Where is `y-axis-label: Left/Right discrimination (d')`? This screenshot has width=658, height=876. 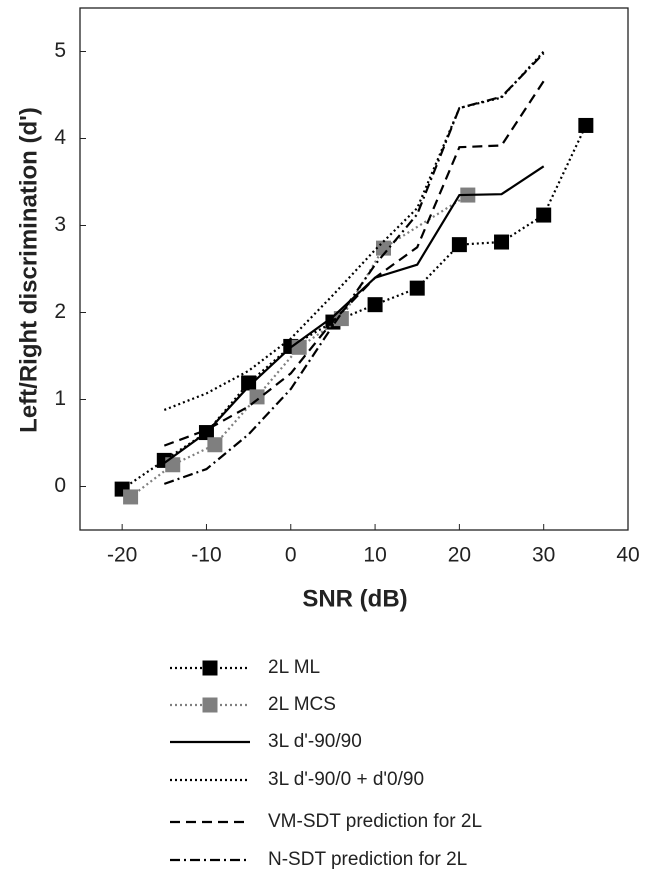
y-axis-label: Left/Right discrimination (d') is located at coordinates (28, 270).